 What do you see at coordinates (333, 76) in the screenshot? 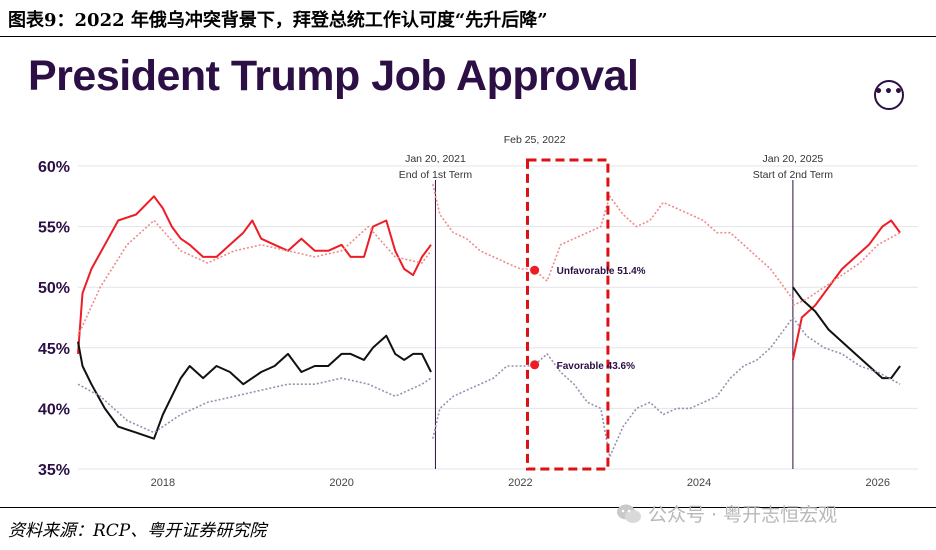
I see `chart-title: President Trump Job Approval` at bounding box center [333, 76].